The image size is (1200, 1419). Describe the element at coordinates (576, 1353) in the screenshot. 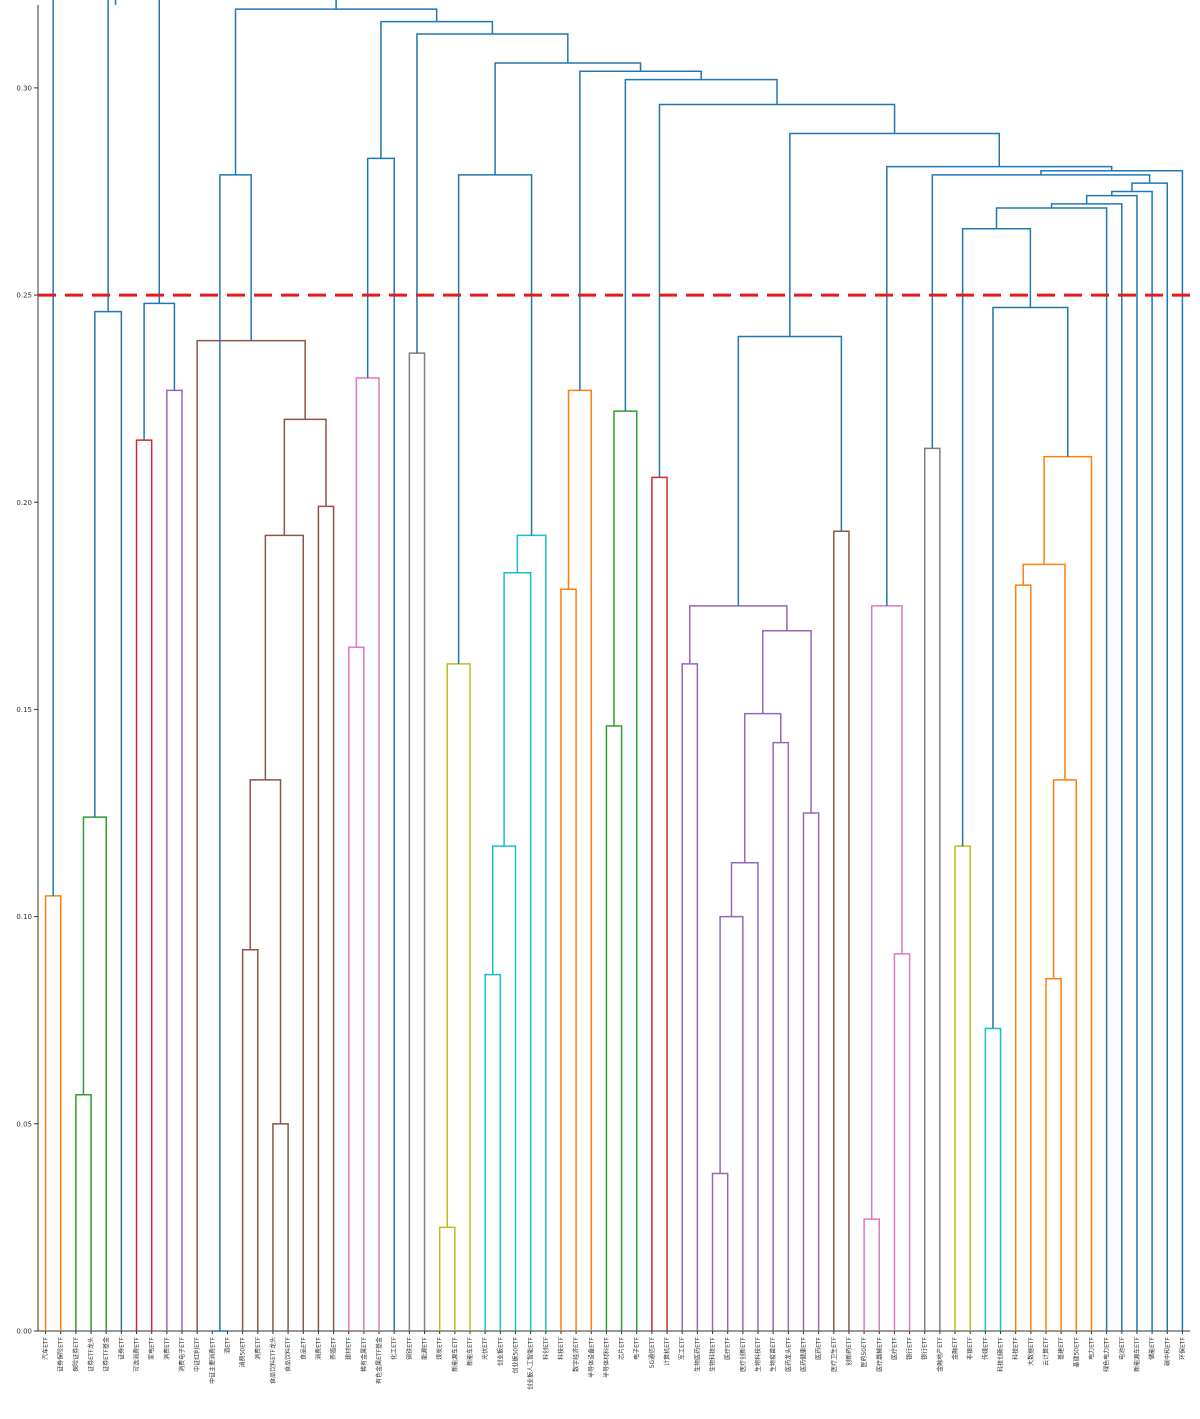

I see `leaf-label: 数字经济ETF` at that location.